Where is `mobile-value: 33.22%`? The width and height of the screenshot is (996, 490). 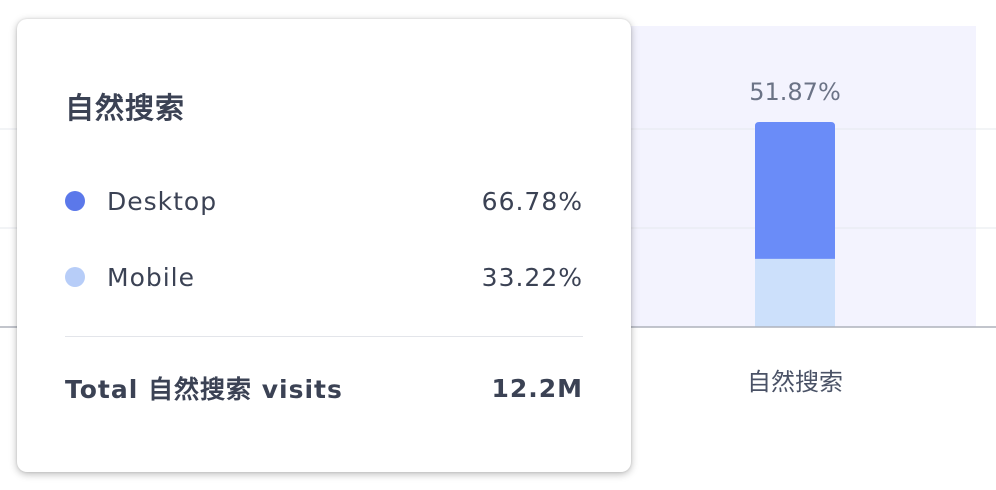 mobile-value: 33.22% is located at coordinates (532, 277).